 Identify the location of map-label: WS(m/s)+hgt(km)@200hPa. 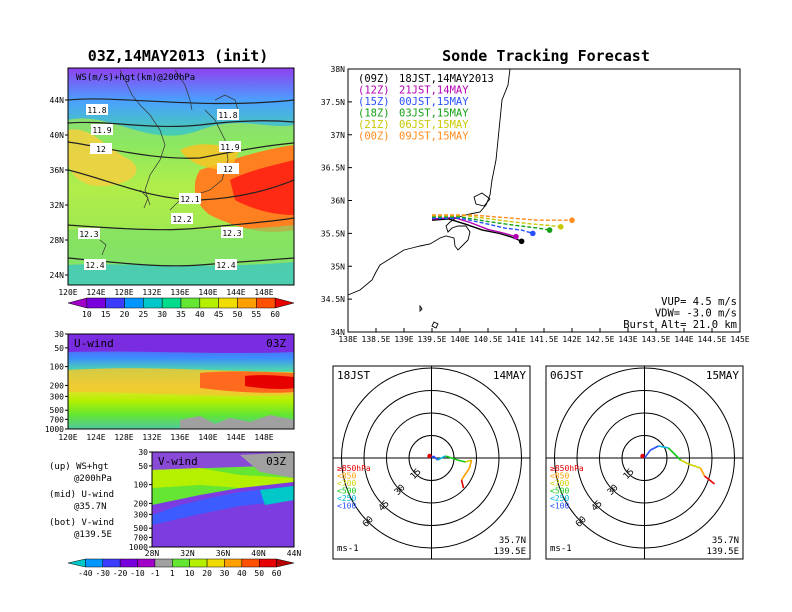
(135, 78).